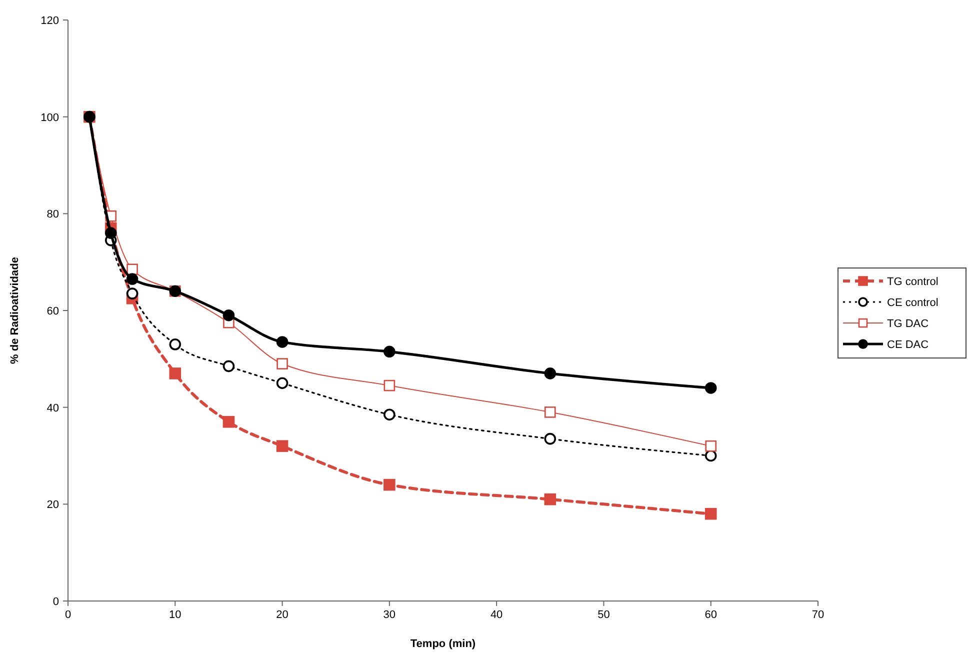  What do you see at coordinates (389, 615) in the screenshot?
I see `x-tick-label: 30` at bounding box center [389, 615].